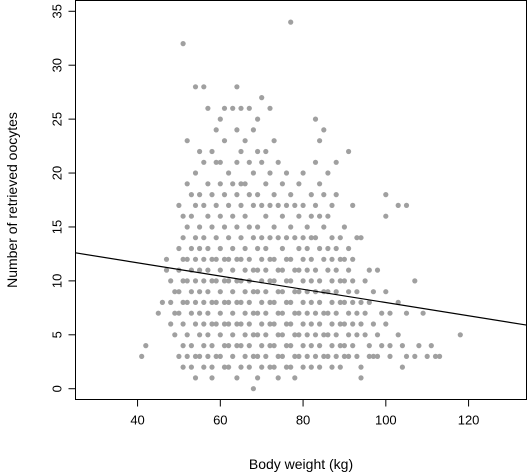  I want to click on y-axis-title: Number of retrieved oocytes, so click(12, 200).